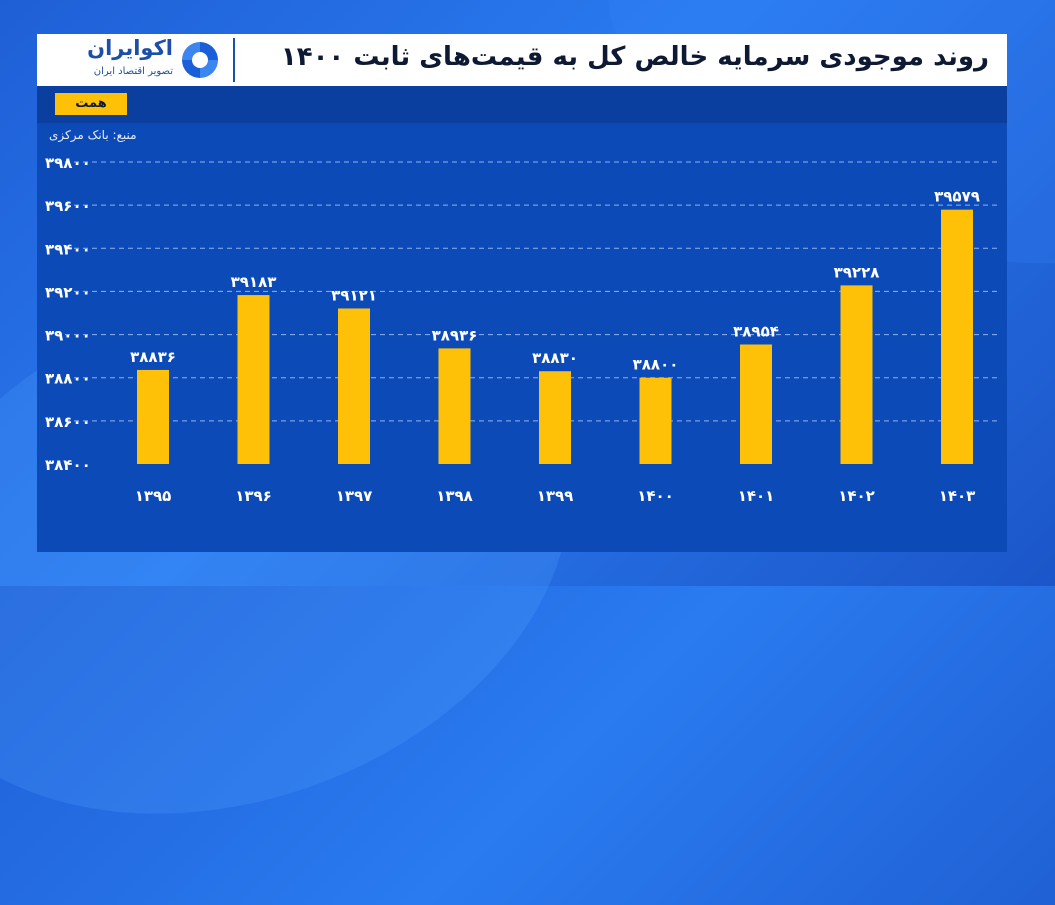 This screenshot has width=1055, height=905. Describe the element at coordinates (555, 496) in the screenshot. I see `x-tick-label: ۱۳۹۹` at that location.